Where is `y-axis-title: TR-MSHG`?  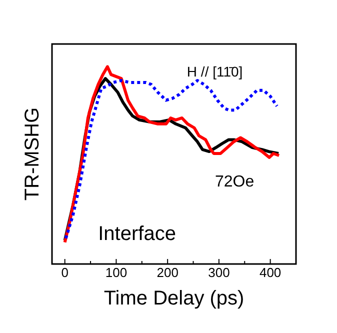
y-axis-title: TR-MSHG is located at coordinates (33, 154).